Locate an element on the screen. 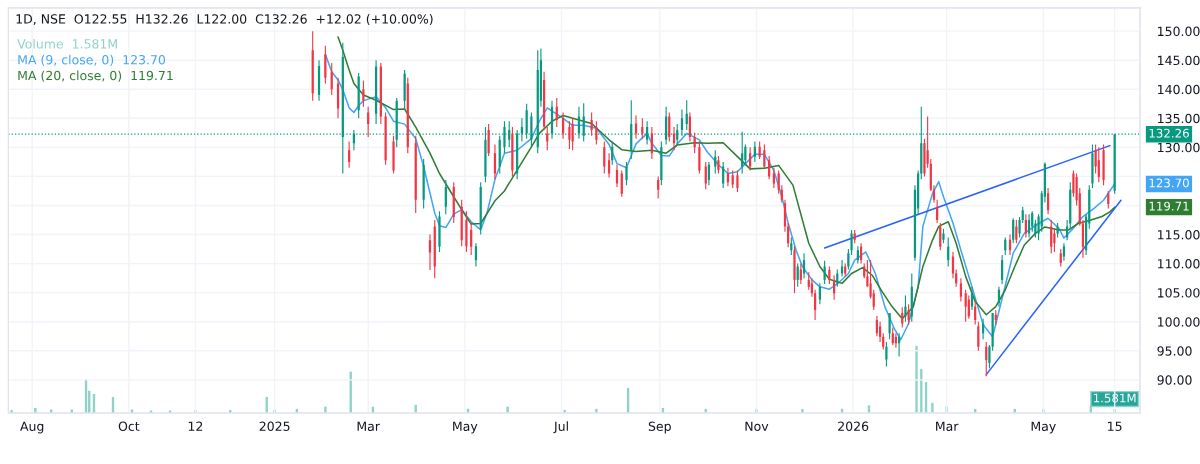 The image size is (1200, 464). text: Volume 1.581M is located at coordinates (67, 43).